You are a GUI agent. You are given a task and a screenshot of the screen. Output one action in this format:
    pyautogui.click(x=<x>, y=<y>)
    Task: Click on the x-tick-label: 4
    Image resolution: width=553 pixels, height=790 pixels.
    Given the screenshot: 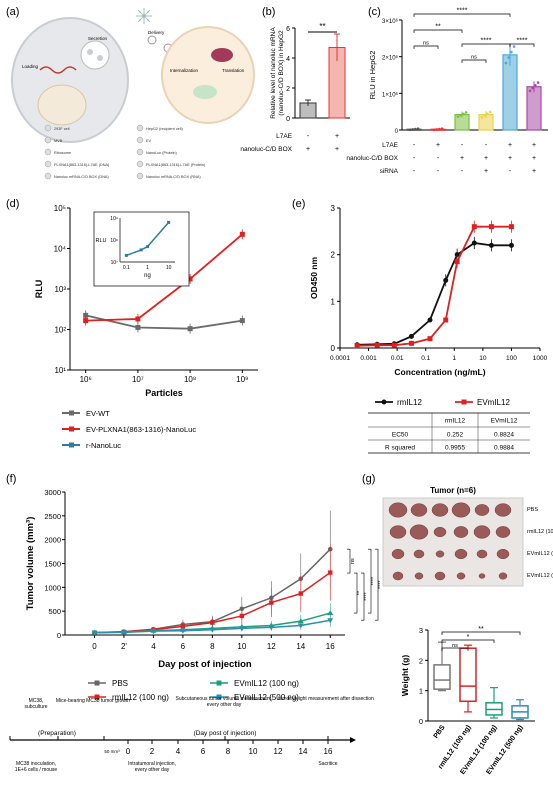 What is the action you would take?
    pyautogui.click(x=153, y=646)
    